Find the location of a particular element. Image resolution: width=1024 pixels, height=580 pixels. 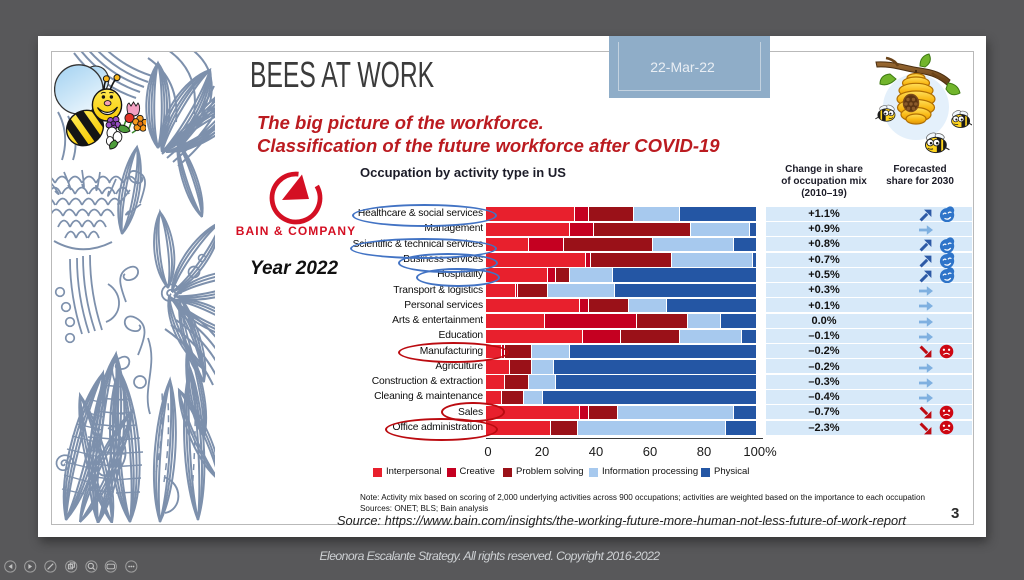

svg-text: BAIN & COMPANY is located at coordinates (296, 231).